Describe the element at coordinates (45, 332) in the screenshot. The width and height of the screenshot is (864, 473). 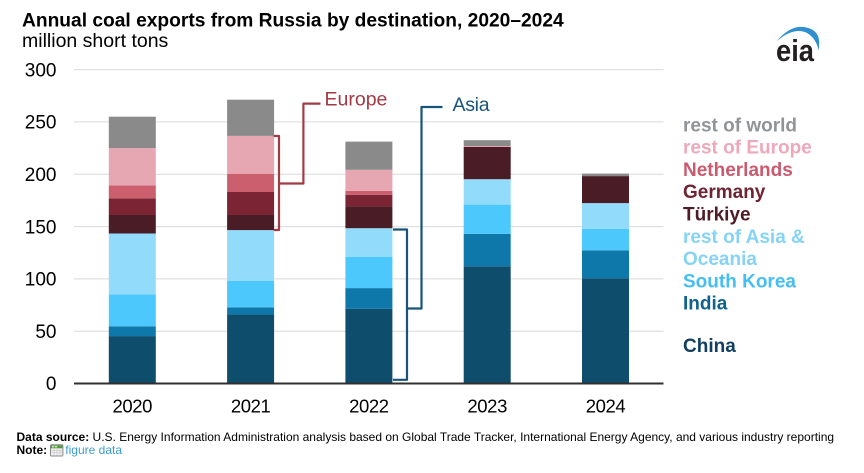
I see `svg-text: 50` at that location.